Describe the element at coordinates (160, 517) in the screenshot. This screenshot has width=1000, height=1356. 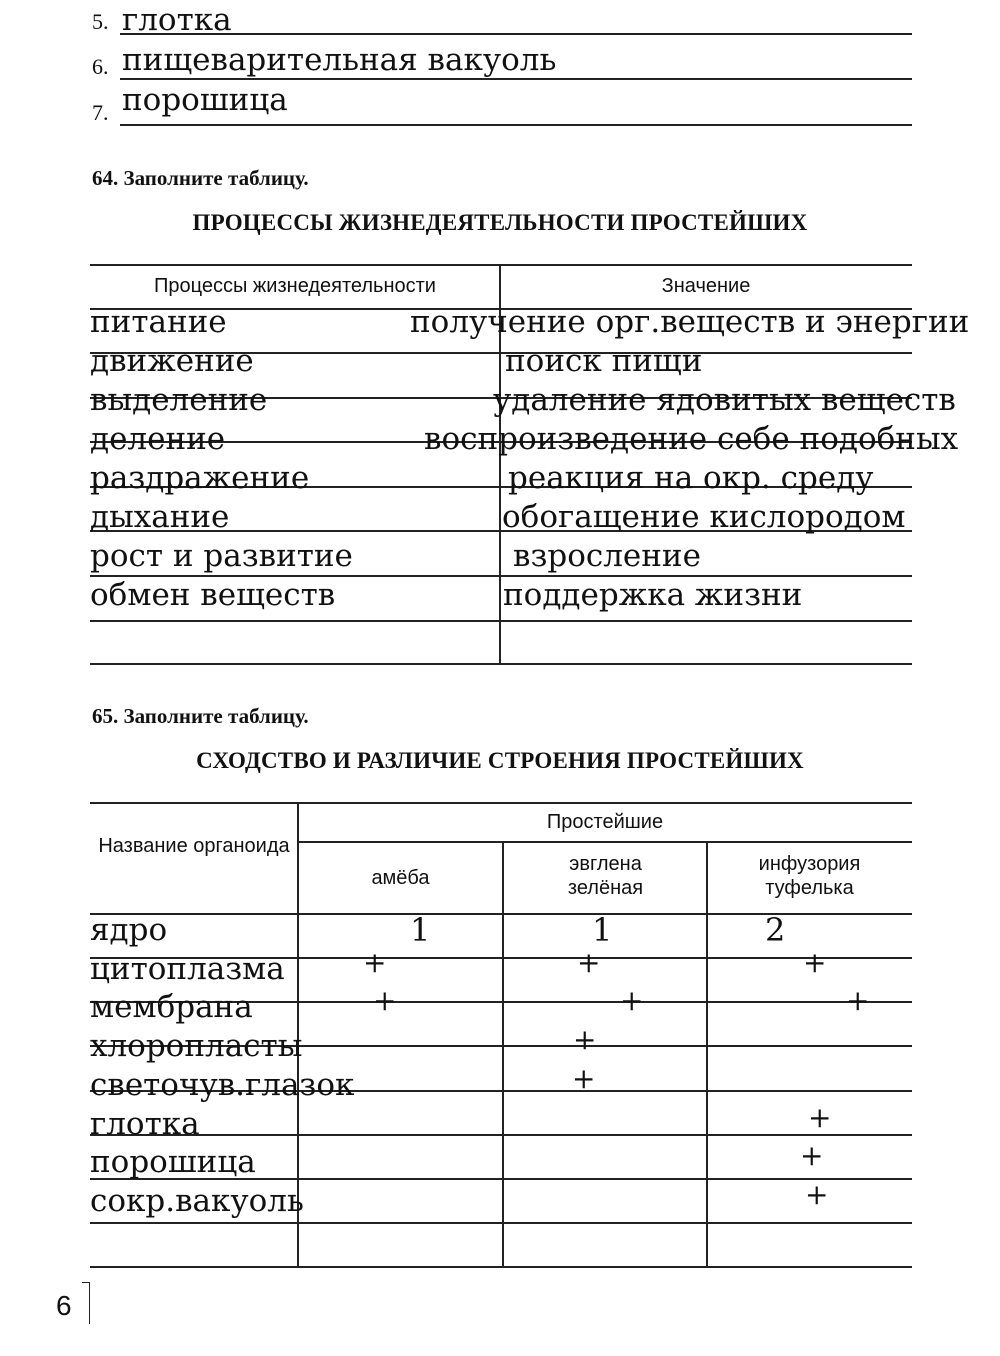
I see `process-cell: дыхание` at that location.